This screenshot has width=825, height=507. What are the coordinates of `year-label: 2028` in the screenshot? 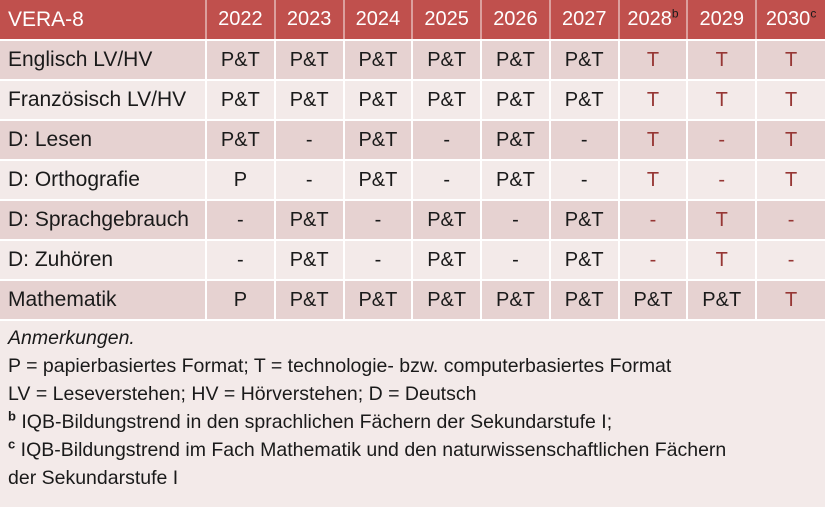 It's located at (649, 19).